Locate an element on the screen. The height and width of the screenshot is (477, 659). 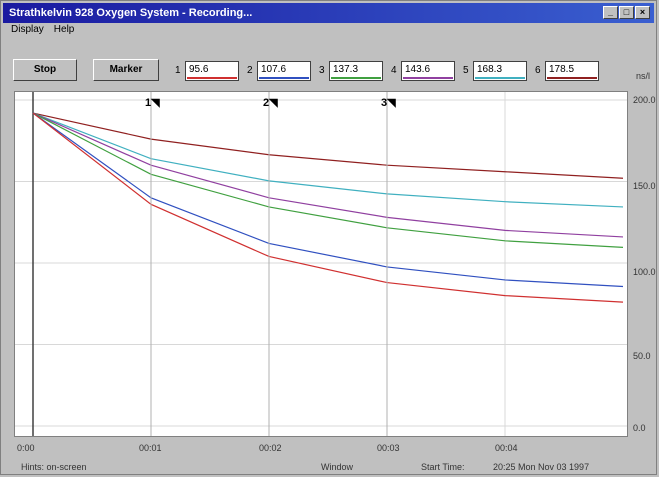
window-controls: _ □ × is located at coordinates (626, 12).